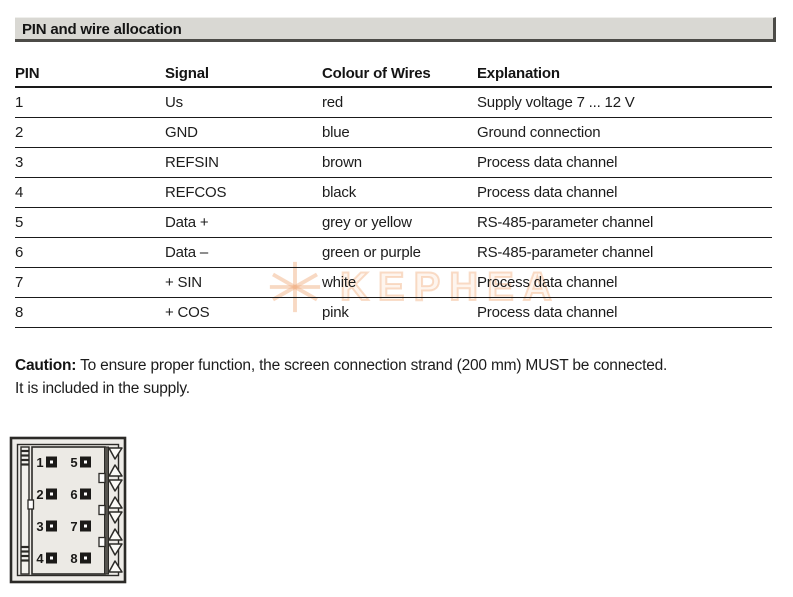  I want to click on section-header-bar: PIN and wire allocation, so click(395, 29).